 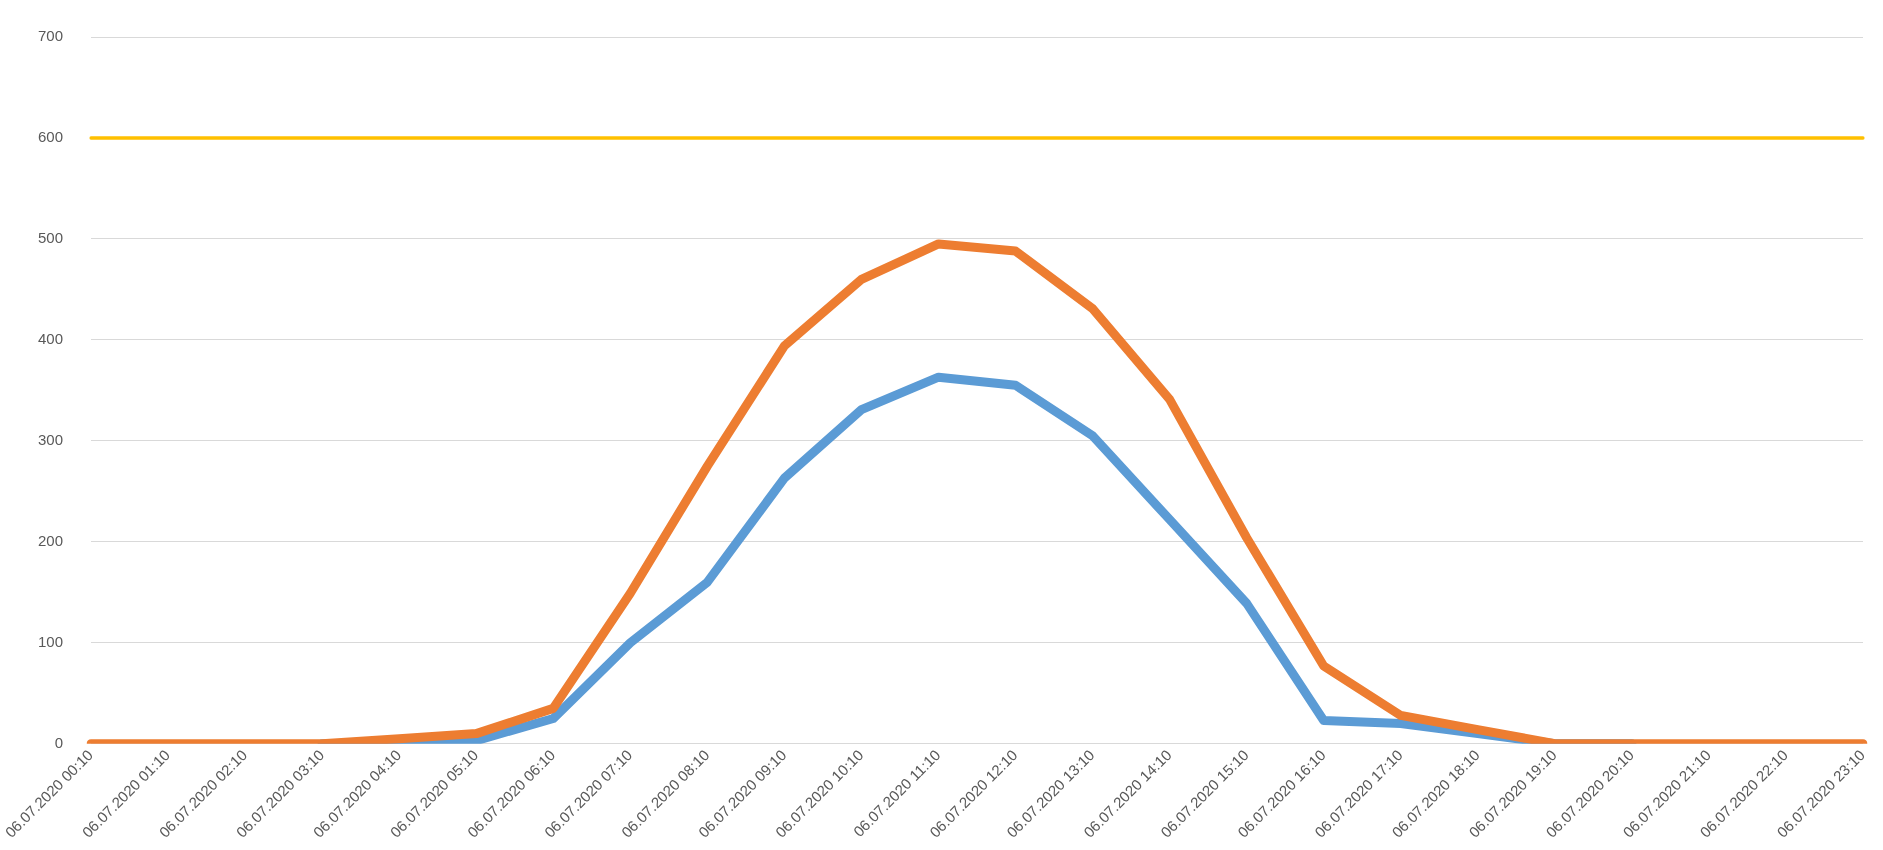 What do you see at coordinates (51, 540) in the screenshot?
I see `y-tick-label: 200` at bounding box center [51, 540].